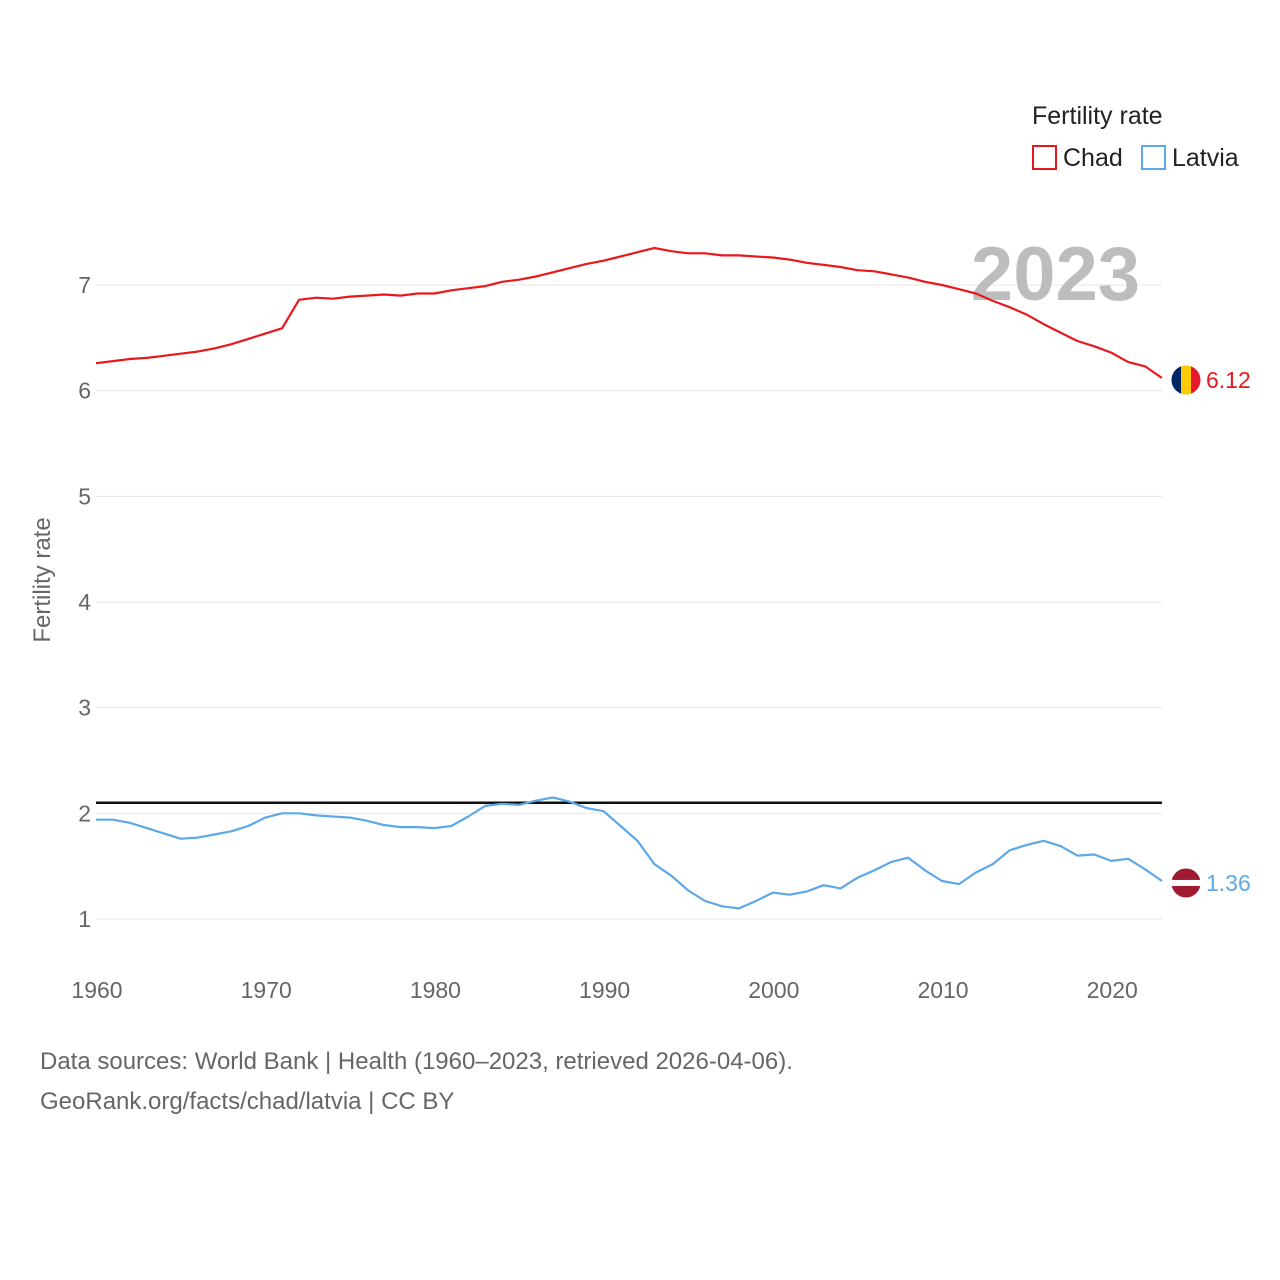 This screenshot has width=1280, height=1280. What do you see at coordinates (1112, 990) in the screenshot?
I see `x-tick-label: 2020` at bounding box center [1112, 990].